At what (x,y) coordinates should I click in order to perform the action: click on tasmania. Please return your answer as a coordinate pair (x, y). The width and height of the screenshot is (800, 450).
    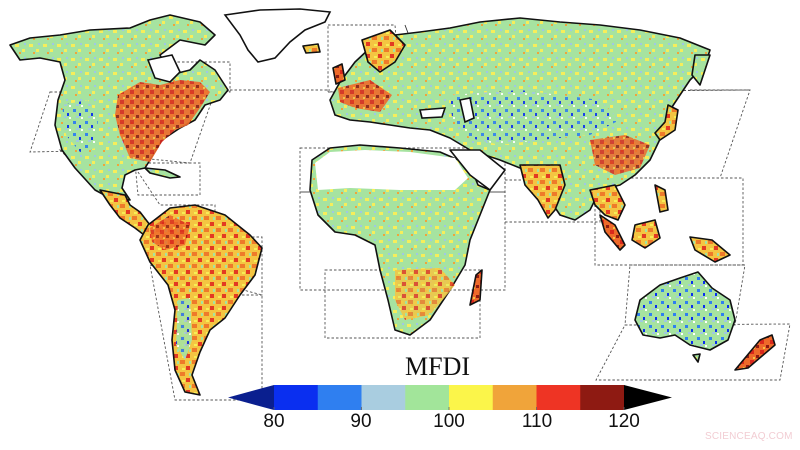
    Looking at the image, I should click on (696, 358).